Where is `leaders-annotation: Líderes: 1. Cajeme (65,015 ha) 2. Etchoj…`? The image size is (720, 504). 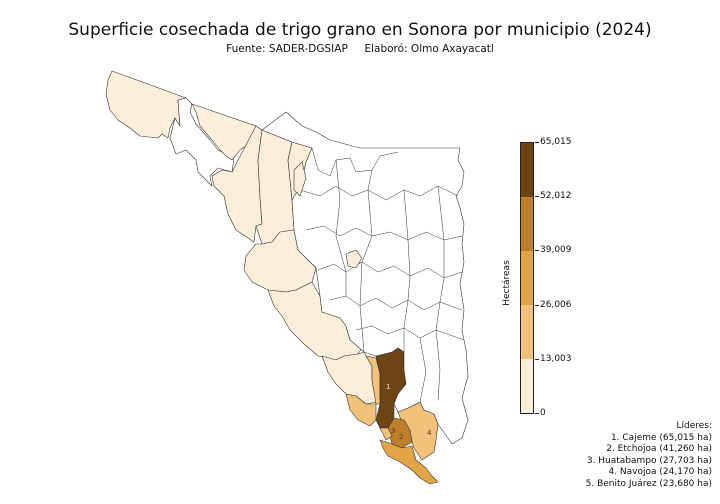
leaders-annotation: Líderes: 1. Cajeme (65,015 ha) 2. Etchoj… is located at coordinates (649, 455).